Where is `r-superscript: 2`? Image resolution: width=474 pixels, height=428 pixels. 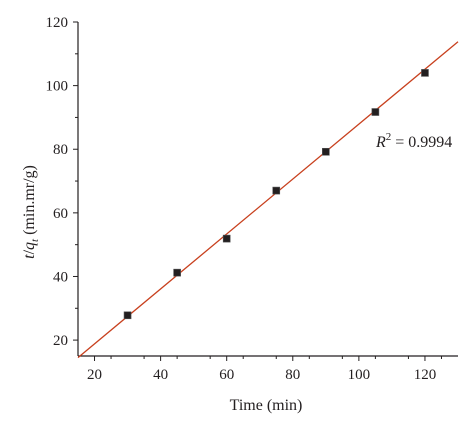 r-superscript: 2 is located at coordinates (389, 137).